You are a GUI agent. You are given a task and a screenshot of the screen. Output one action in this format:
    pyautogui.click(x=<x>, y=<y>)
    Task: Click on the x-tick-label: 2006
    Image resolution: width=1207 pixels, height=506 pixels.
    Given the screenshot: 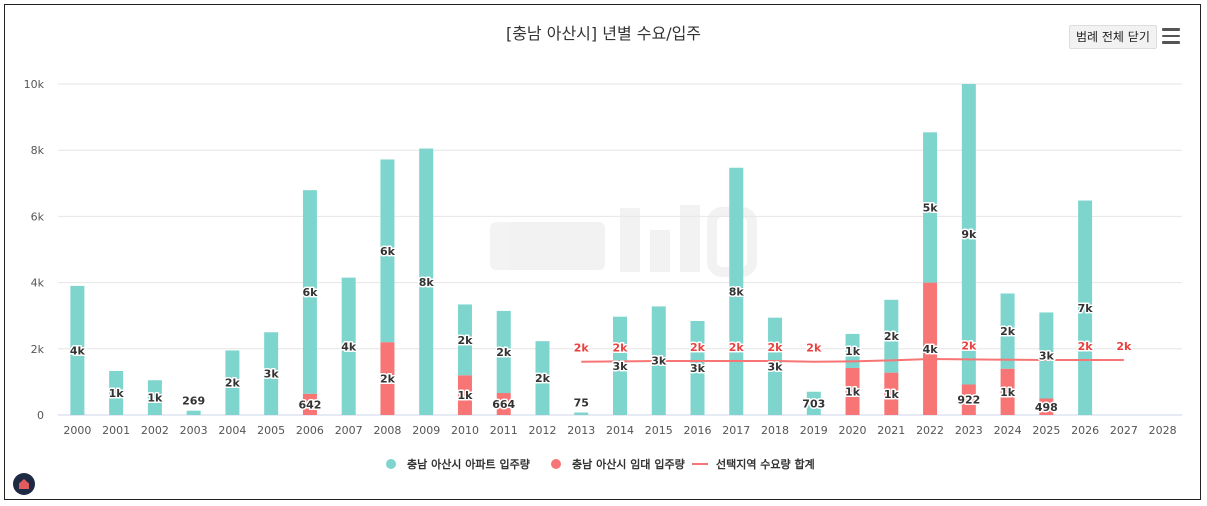 What is the action you would take?
    pyautogui.click(x=310, y=430)
    